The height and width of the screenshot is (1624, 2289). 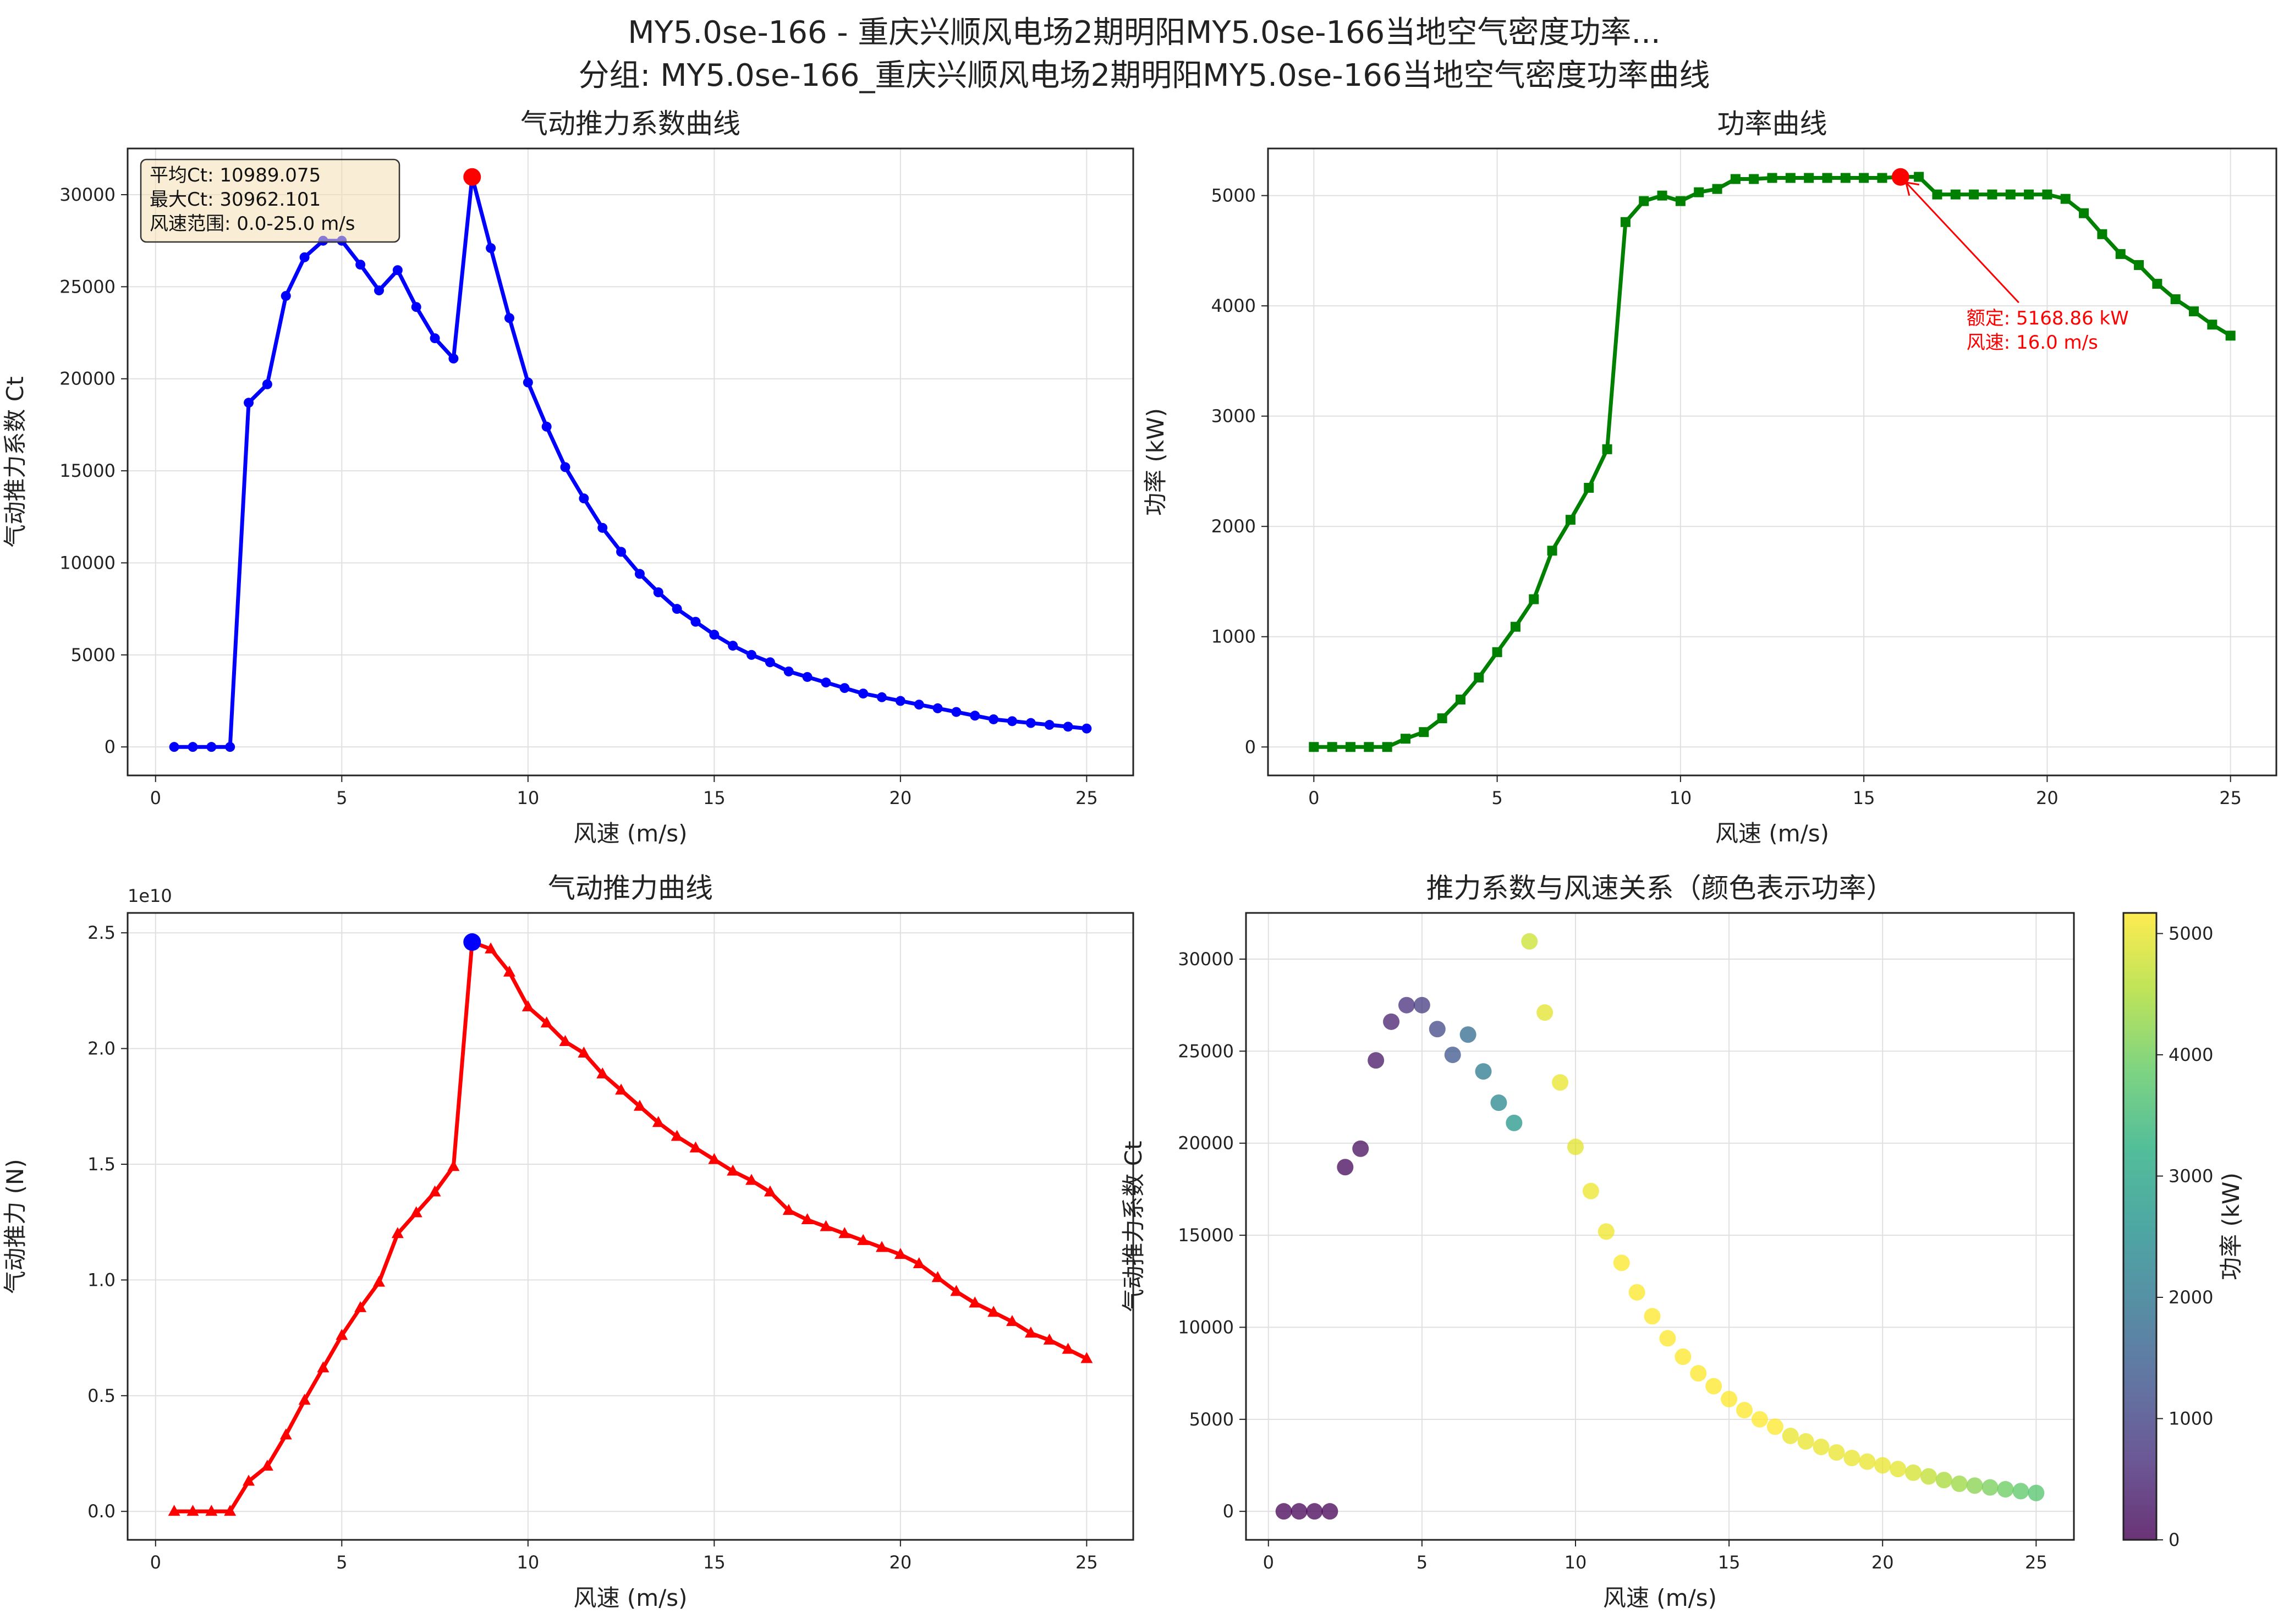 What do you see at coordinates (342, 798) in the screenshot?
I see `ct-xtick-label-1: 5` at bounding box center [342, 798].